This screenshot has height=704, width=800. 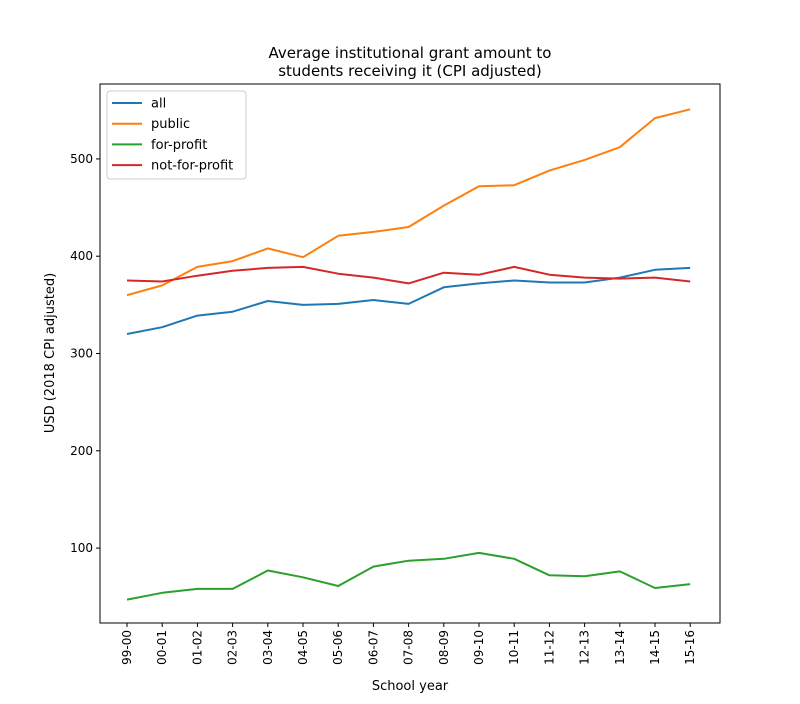 I want to click on legend-label-for-profit: for-profit, so click(x=179, y=145).